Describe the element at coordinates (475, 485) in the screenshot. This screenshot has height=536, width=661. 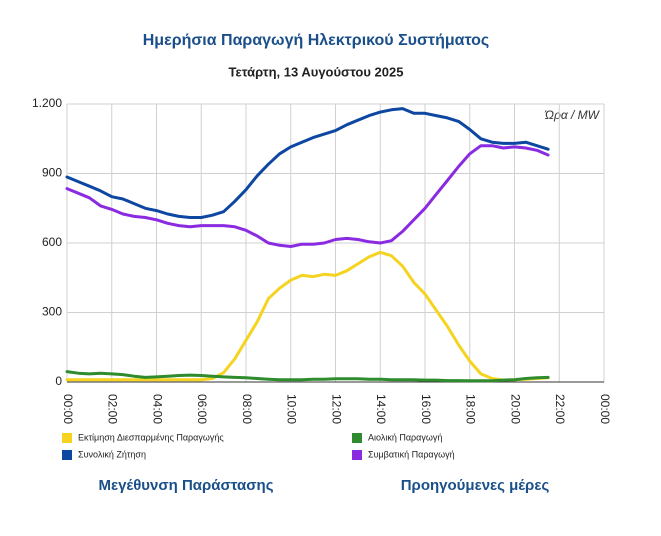
I see `previous-days-link: Προηγούμενες μέρες` at that location.